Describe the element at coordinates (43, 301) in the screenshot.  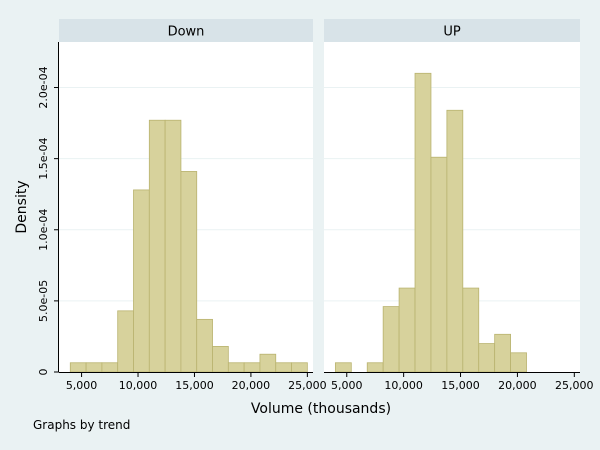
I see `y-tick-label: 5.0e-05` at that location.